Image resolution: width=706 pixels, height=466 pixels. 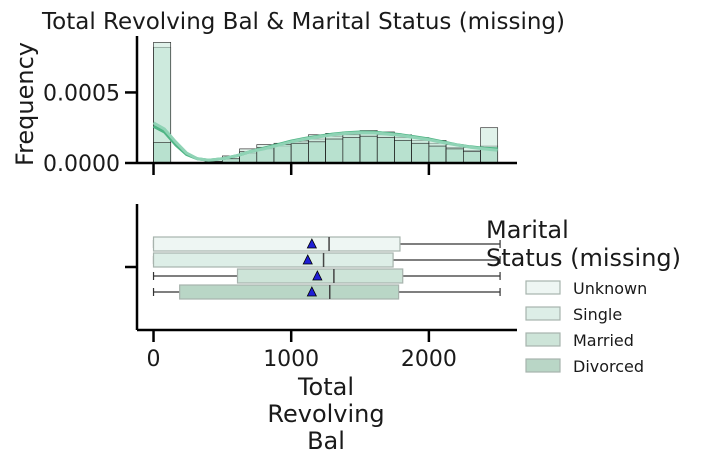 I want to click on kde-curves, so click(x=325, y=141).